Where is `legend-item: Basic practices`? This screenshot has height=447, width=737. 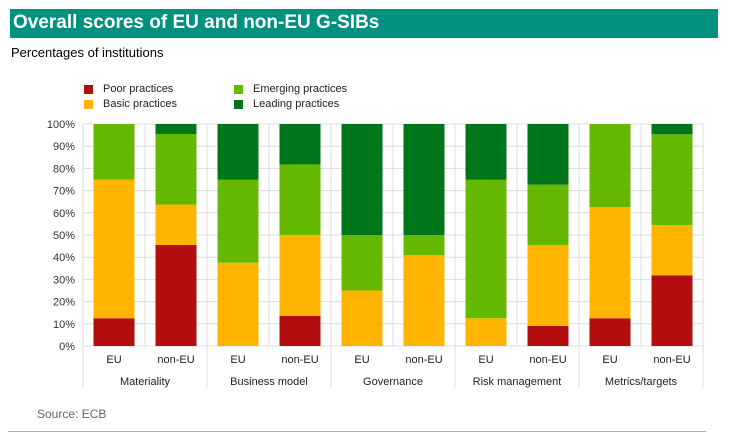 legend-item: Basic practices is located at coordinates (130, 104).